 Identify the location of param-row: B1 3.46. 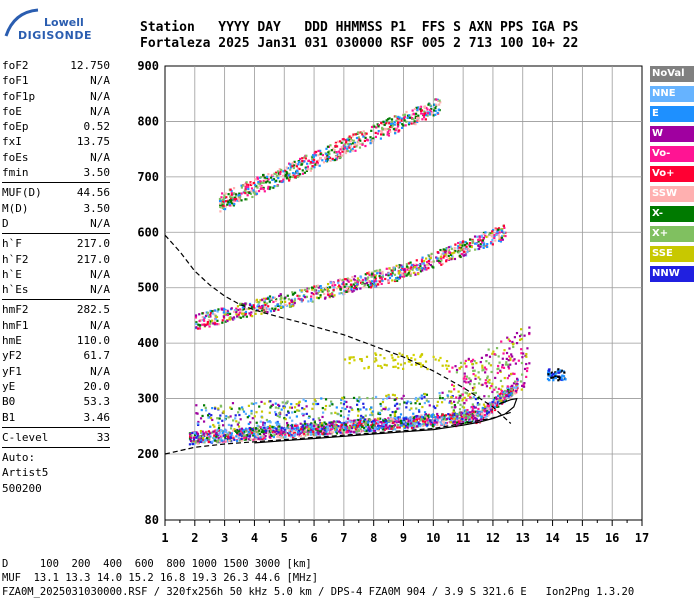
(56, 417).